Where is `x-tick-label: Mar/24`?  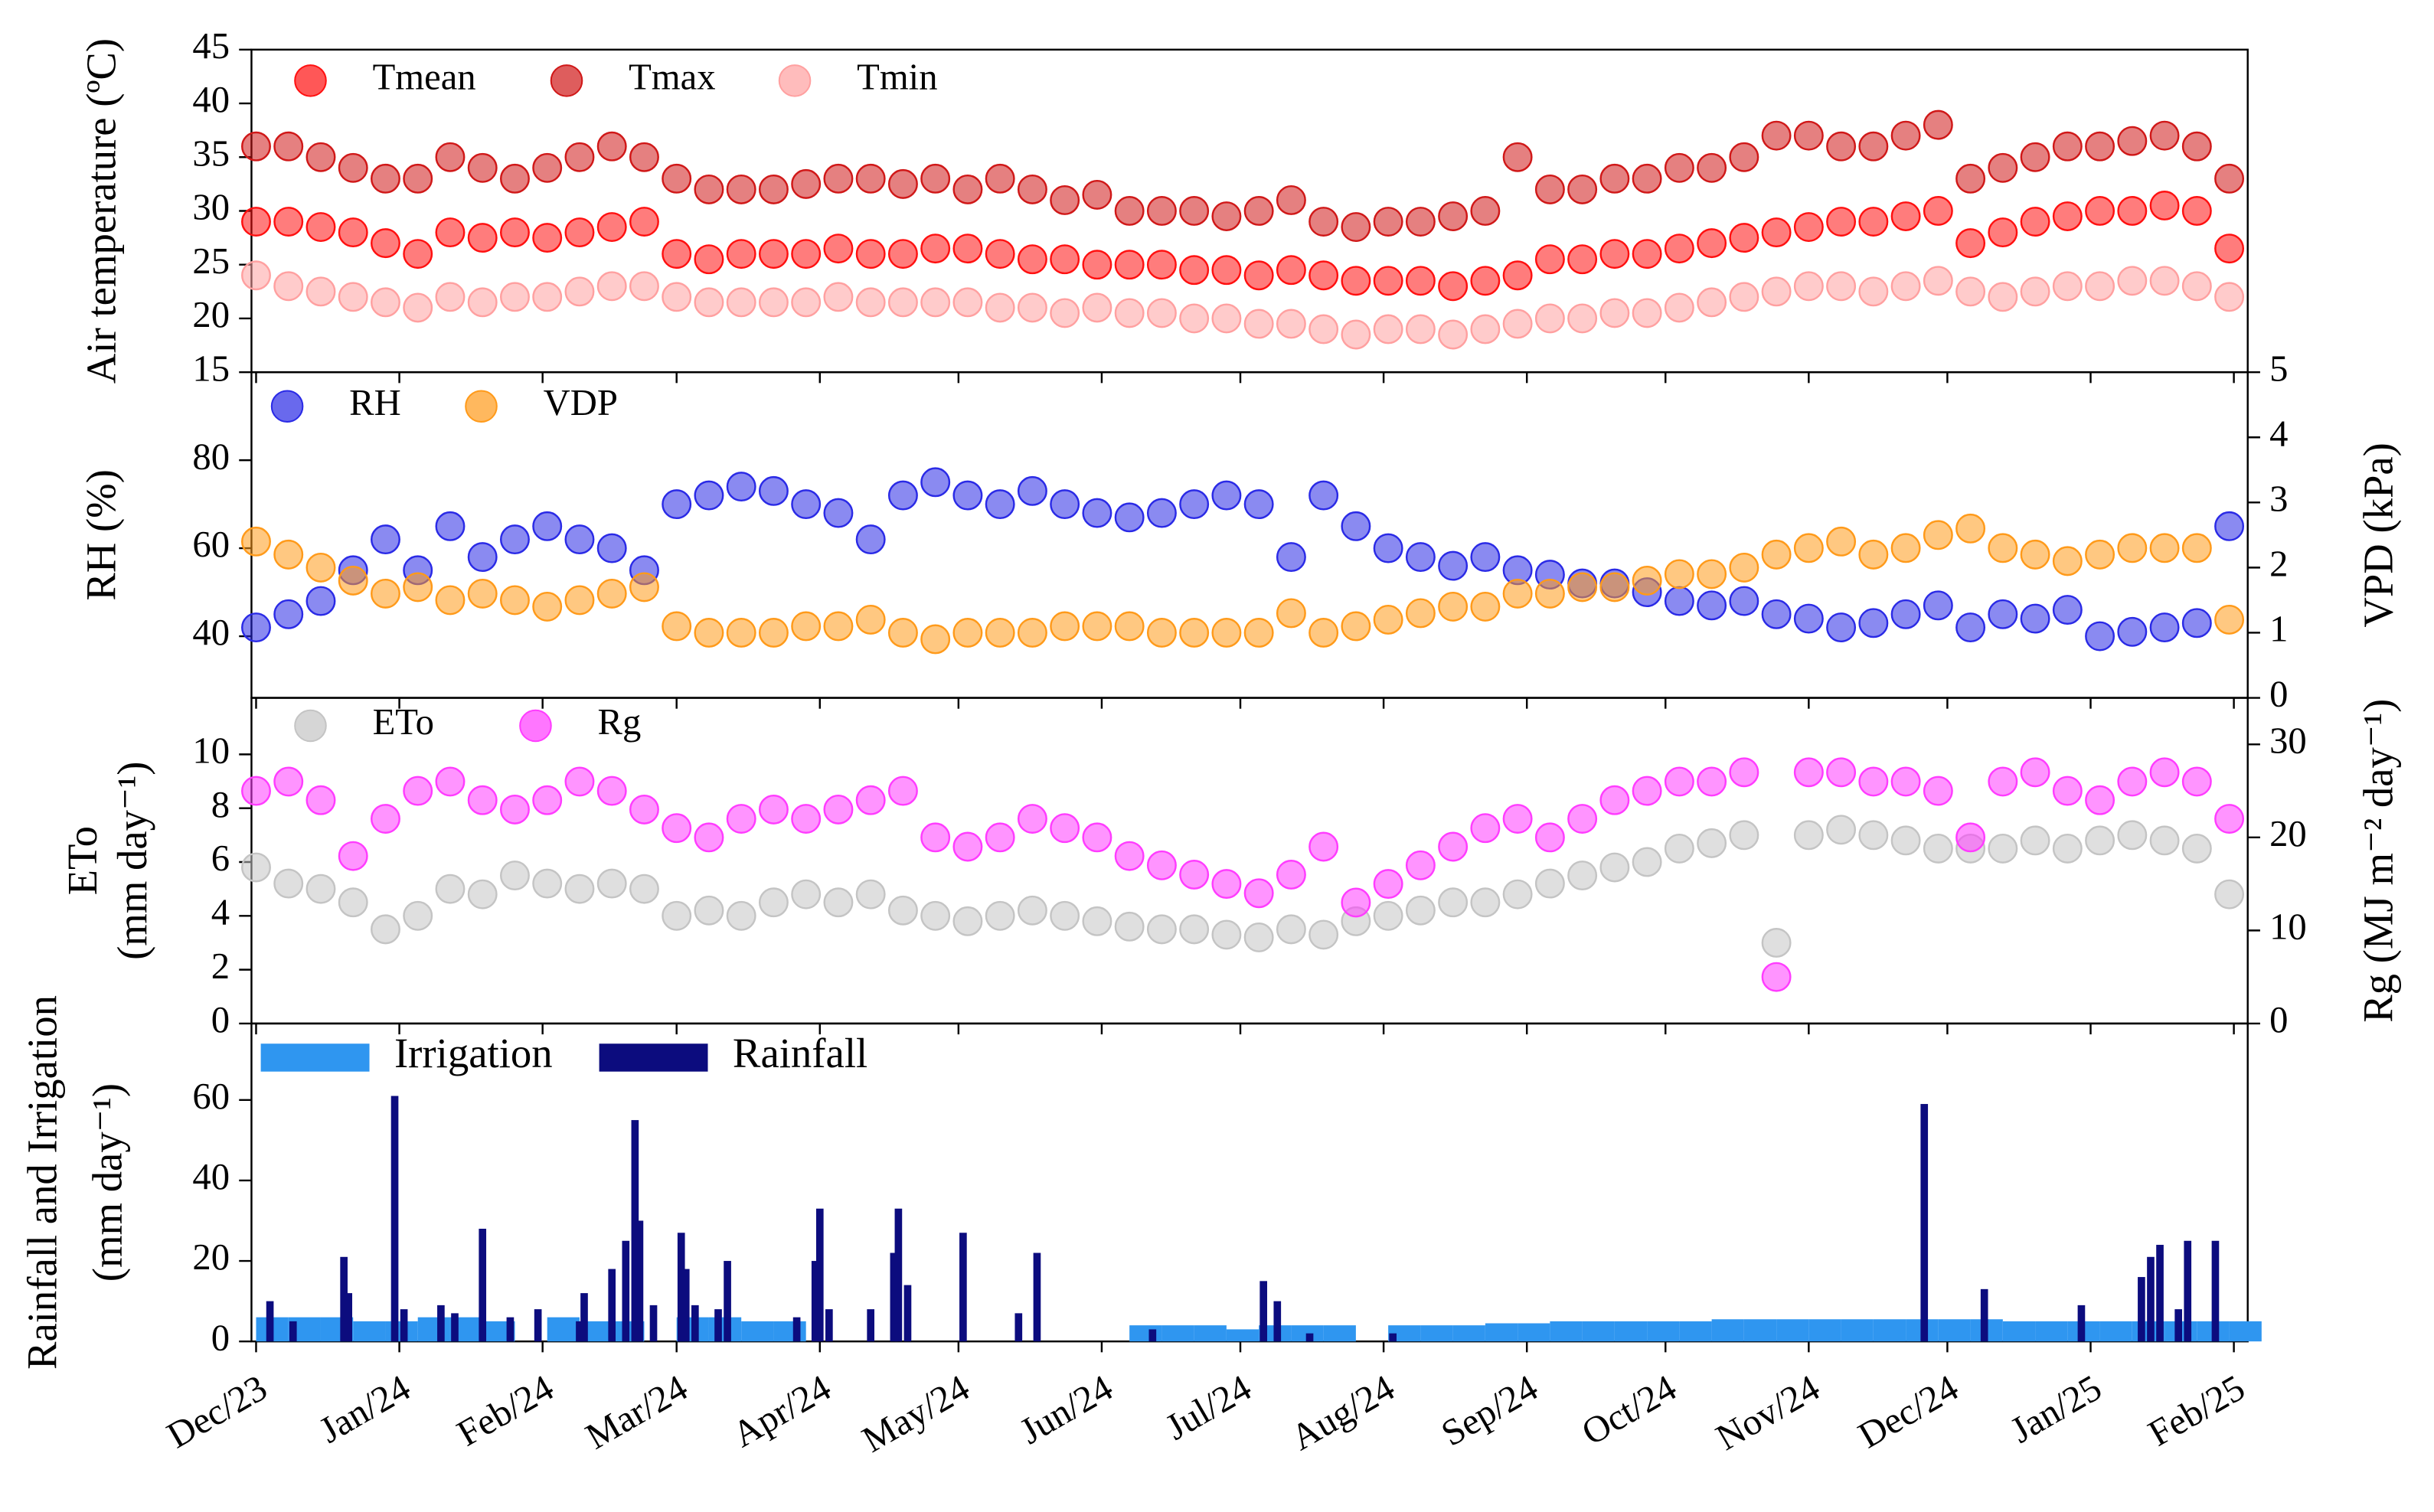
x-tick-label: Mar/24 is located at coordinates (637, 1412).